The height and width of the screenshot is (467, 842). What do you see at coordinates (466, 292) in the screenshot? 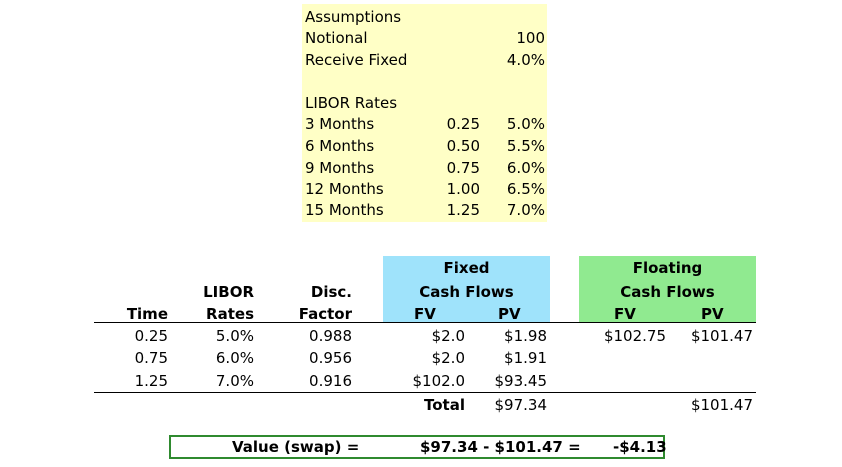
I see `fixed-header-line2: Cash Flows` at bounding box center [466, 292].